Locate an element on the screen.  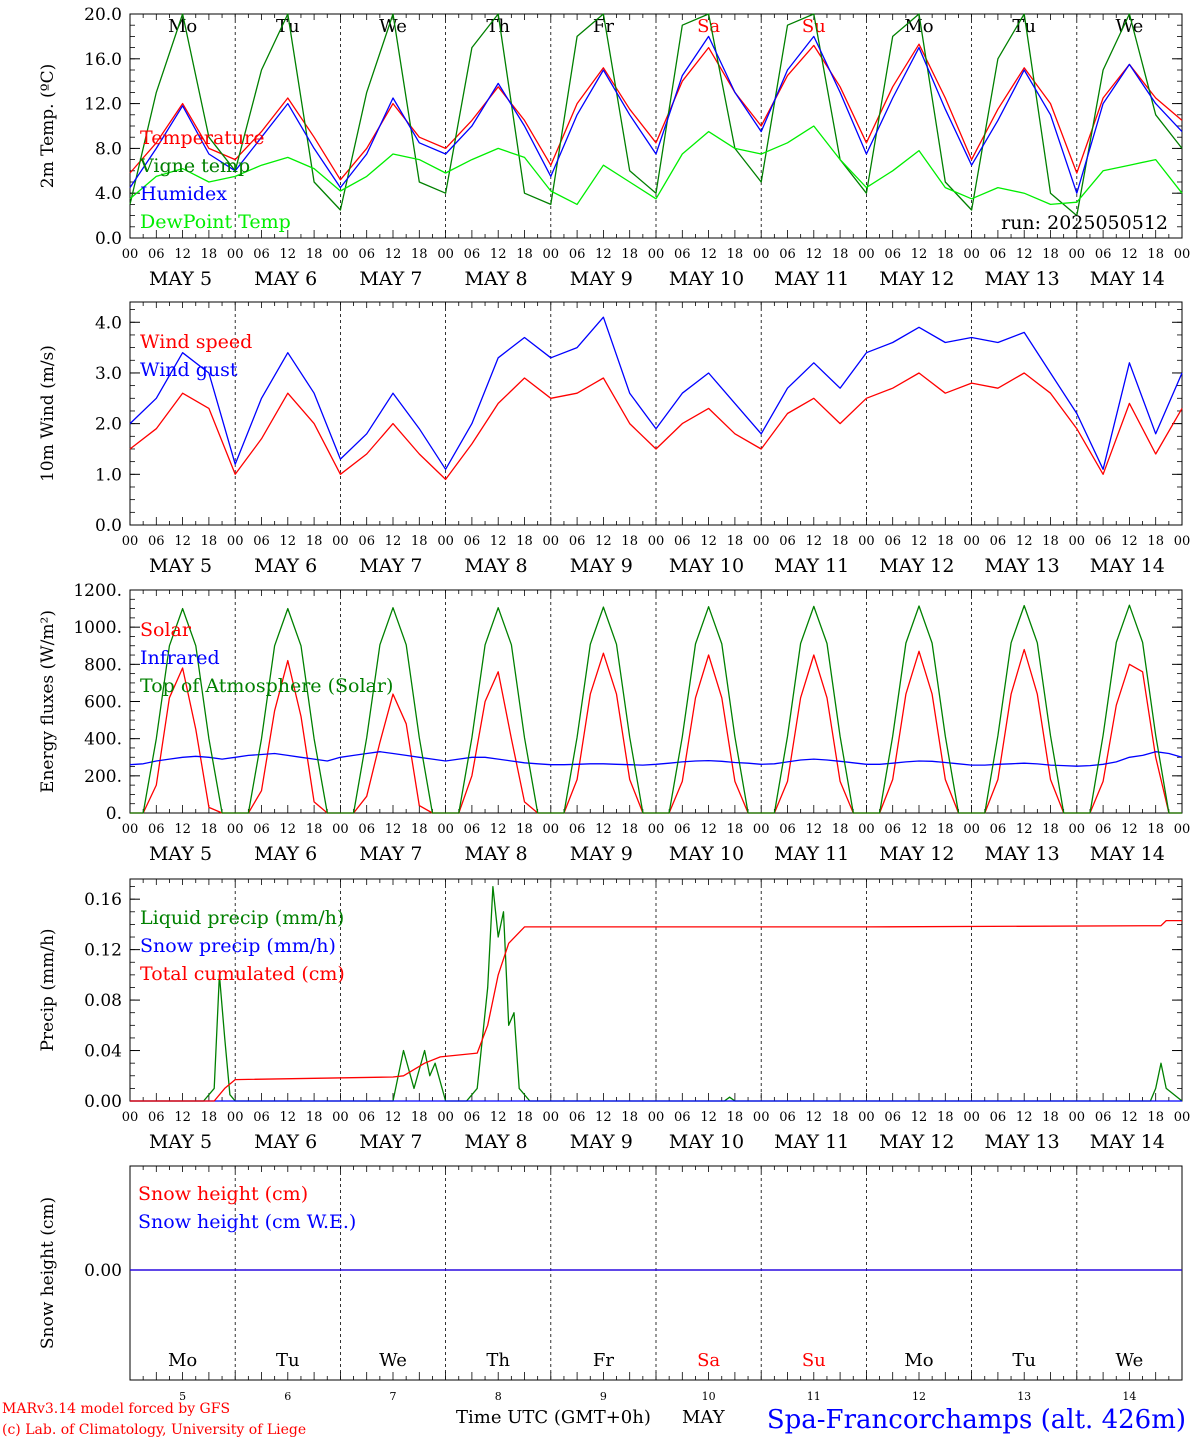
day-number: 9 is located at coordinates (603, 1396).